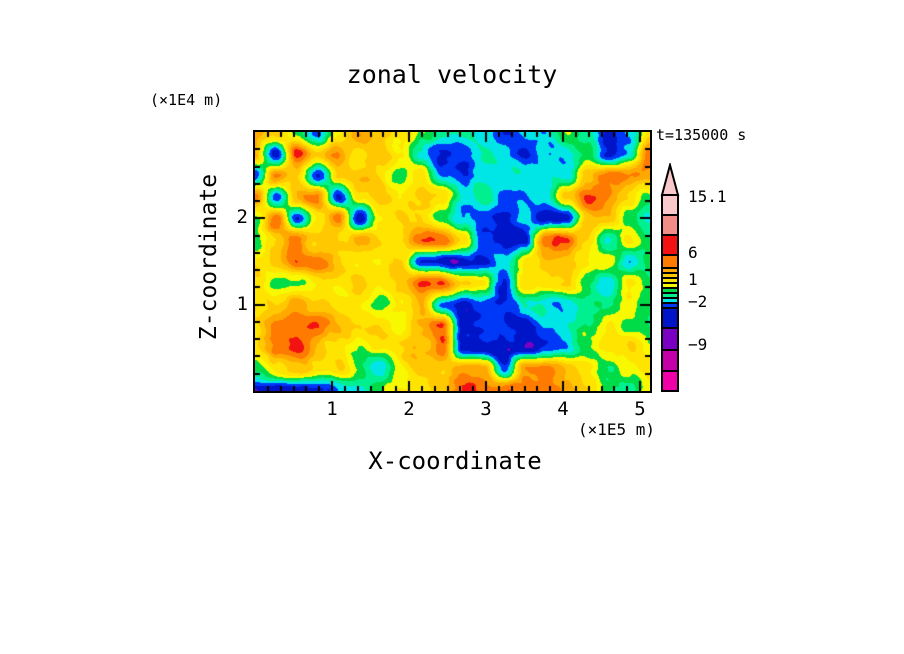 The image size is (904, 654). Describe the element at coordinates (707, 196) in the screenshot. I see `colorbar-level-label: 15.1` at that location.